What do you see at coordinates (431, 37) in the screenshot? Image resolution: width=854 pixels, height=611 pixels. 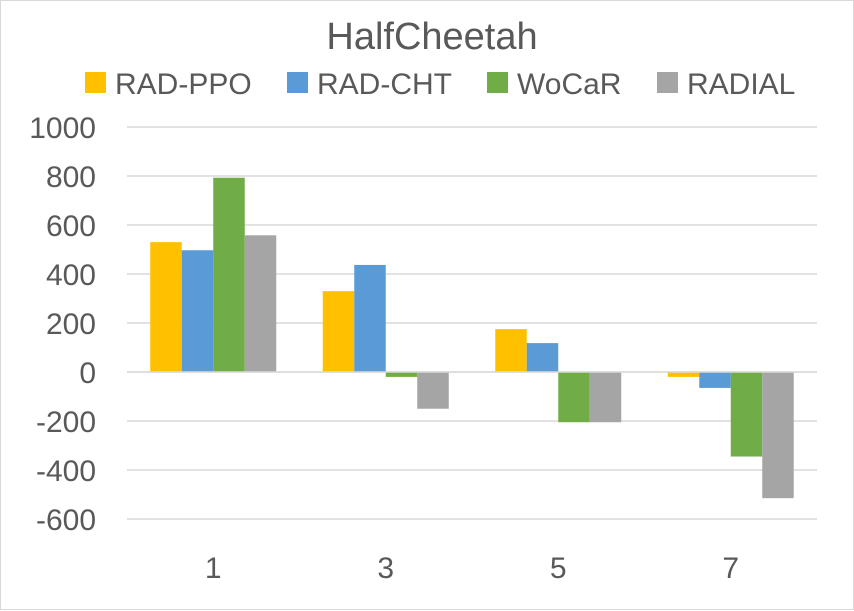 I see `chart-title: HalfCheetah` at bounding box center [431, 37].